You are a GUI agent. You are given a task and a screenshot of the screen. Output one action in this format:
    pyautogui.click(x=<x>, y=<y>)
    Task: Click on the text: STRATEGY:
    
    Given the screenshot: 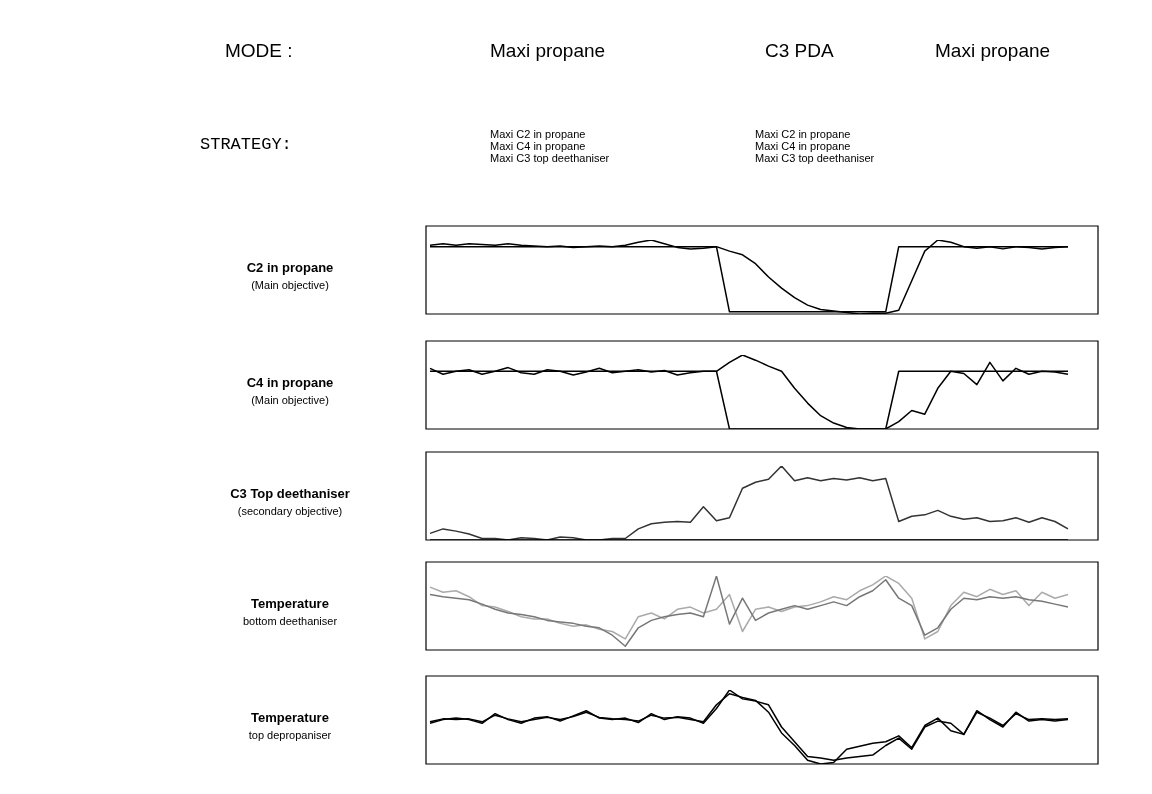 What is the action you would take?
    pyautogui.click(x=246, y=144)
    